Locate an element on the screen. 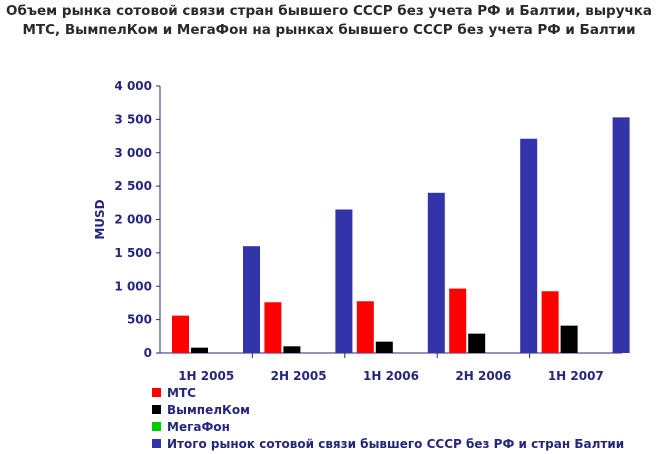 This screenshot has height=454, width=658. legend-label-megafon: МегаФон is located at coordinates (198, 426).